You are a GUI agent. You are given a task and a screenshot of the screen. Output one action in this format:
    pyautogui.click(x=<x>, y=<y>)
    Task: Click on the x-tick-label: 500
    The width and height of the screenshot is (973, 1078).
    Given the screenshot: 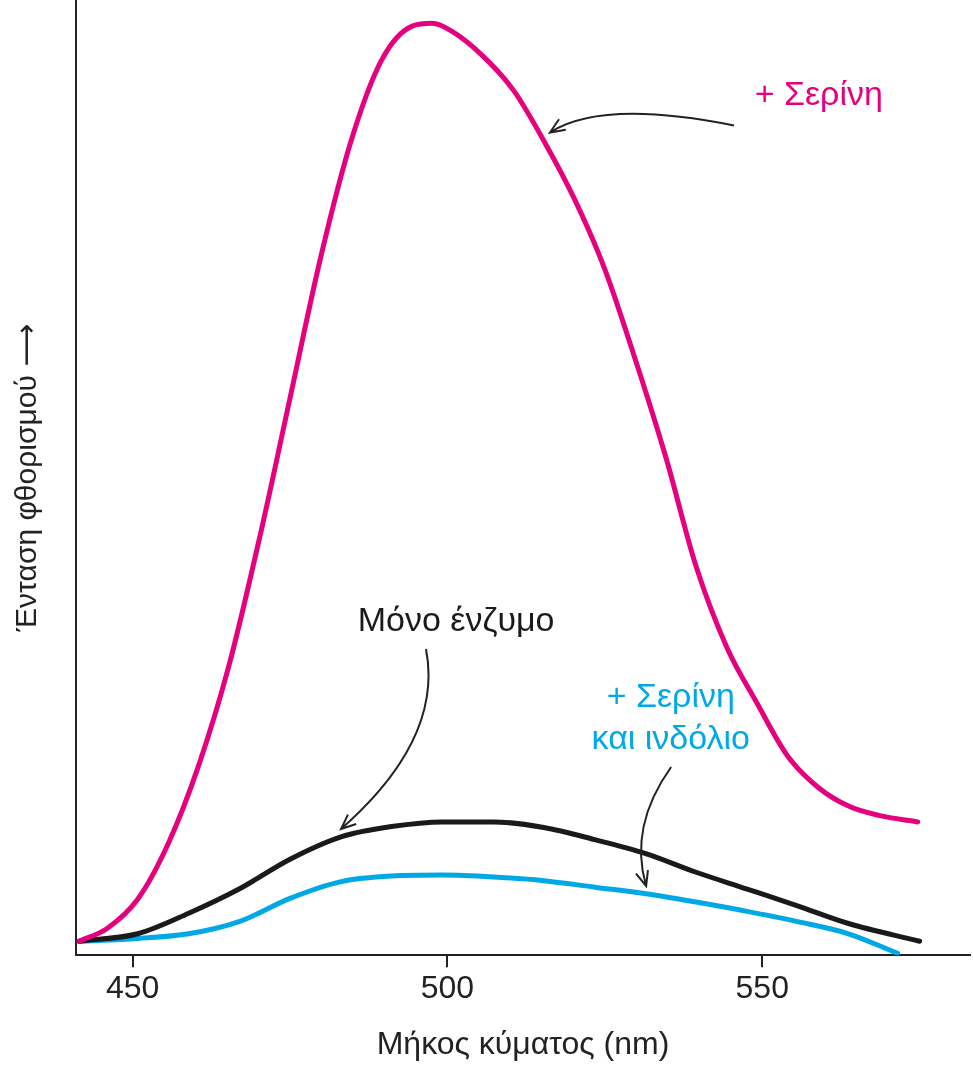 What is the action you would take?
    pyautogui.click(x=447, y=987)
    